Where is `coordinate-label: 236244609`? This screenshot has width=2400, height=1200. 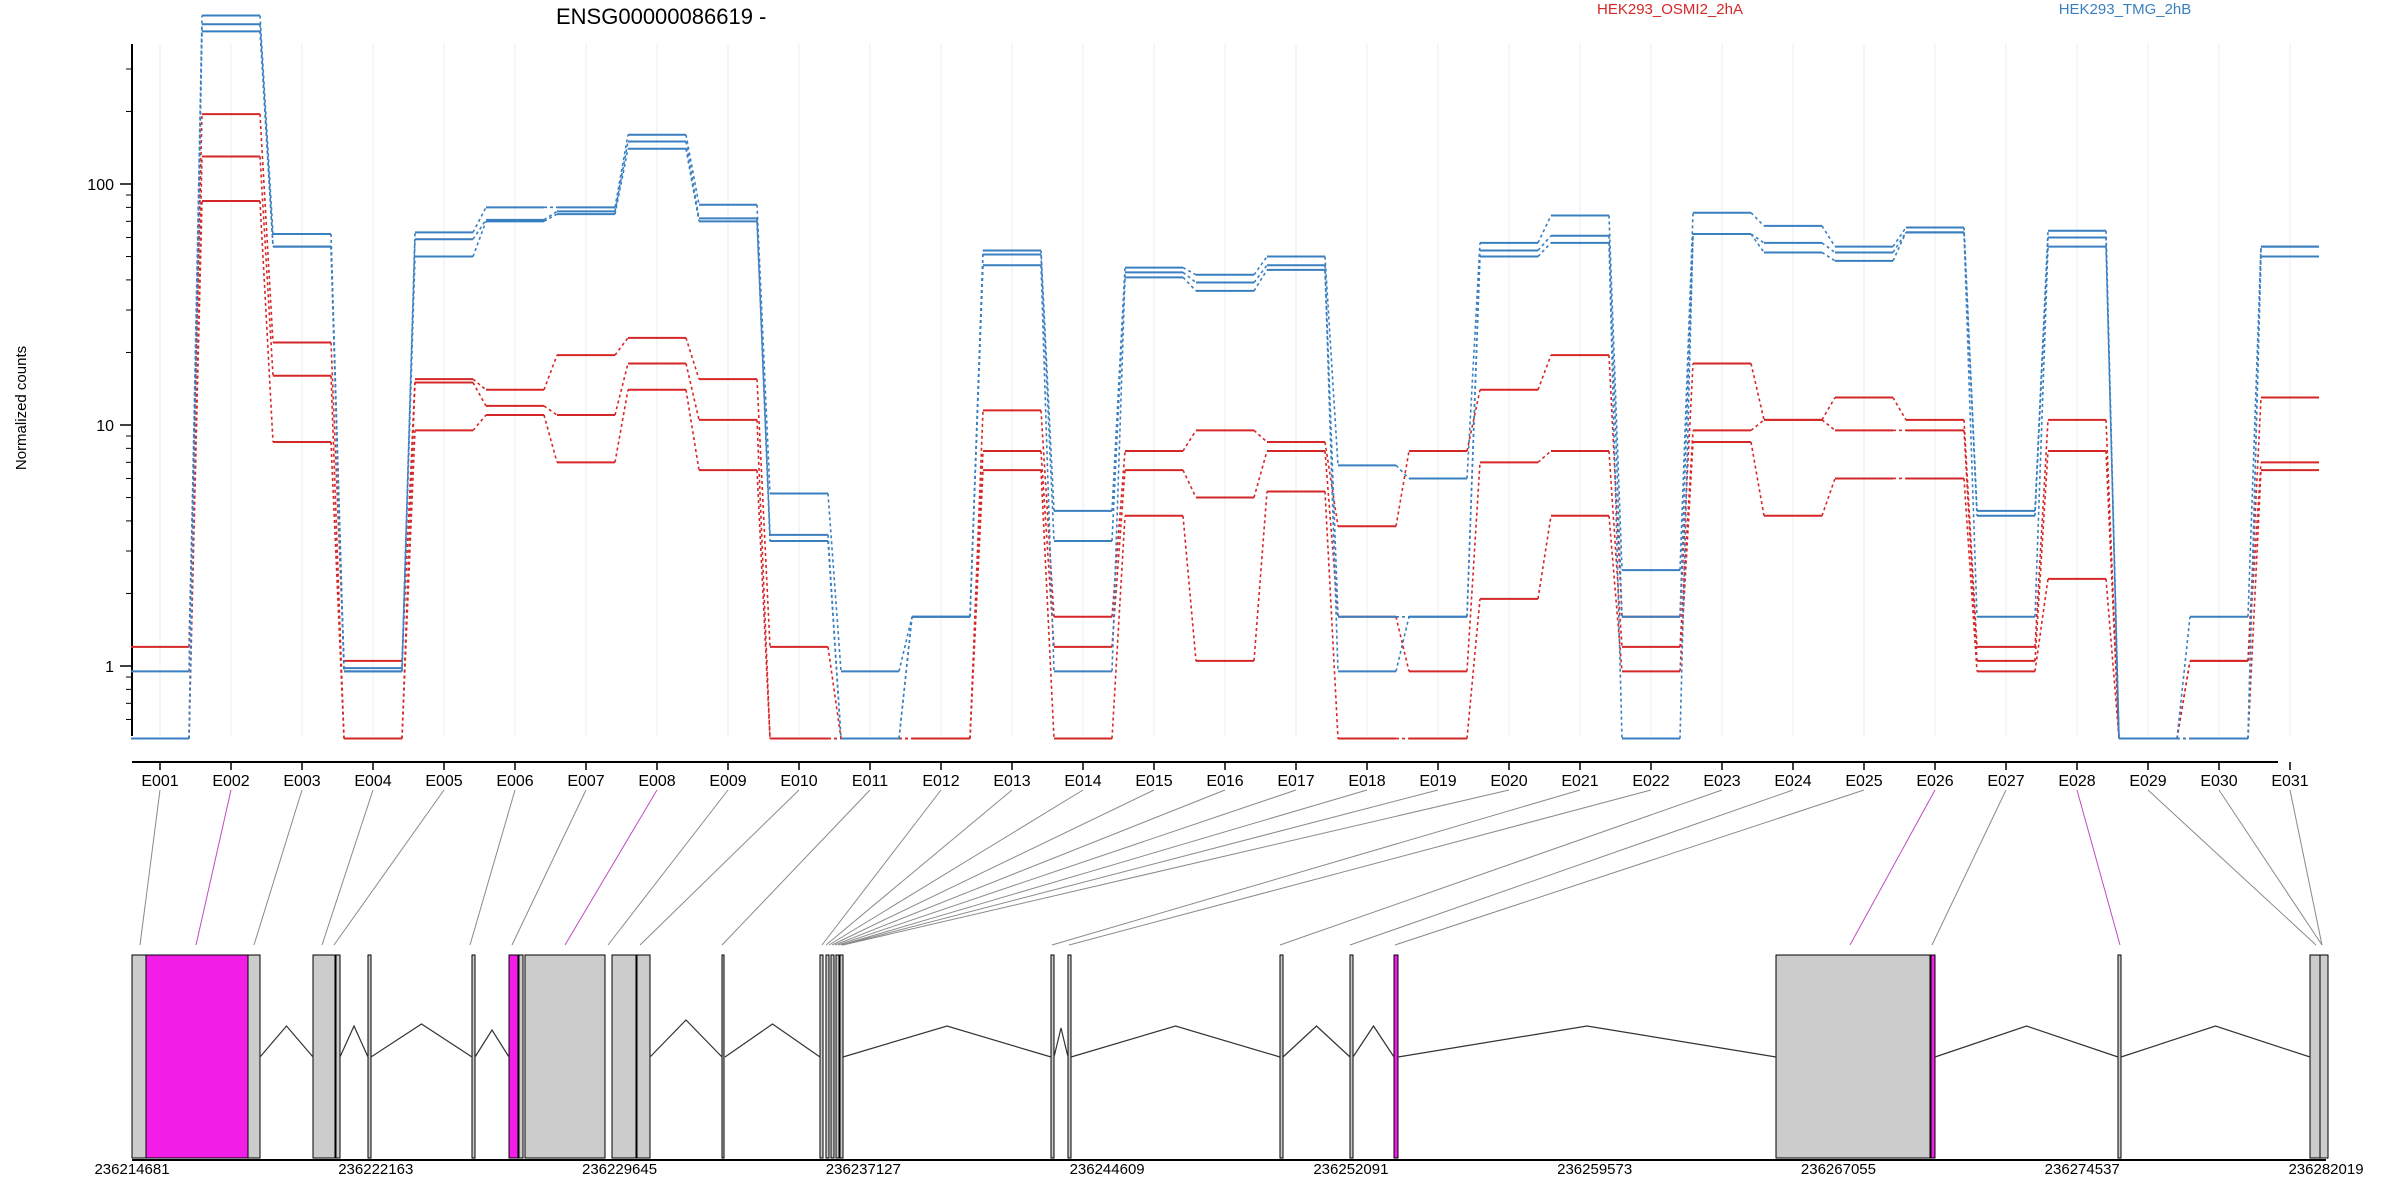
coordinate-label: 236244609 is located at coordinates (1107, 1169).